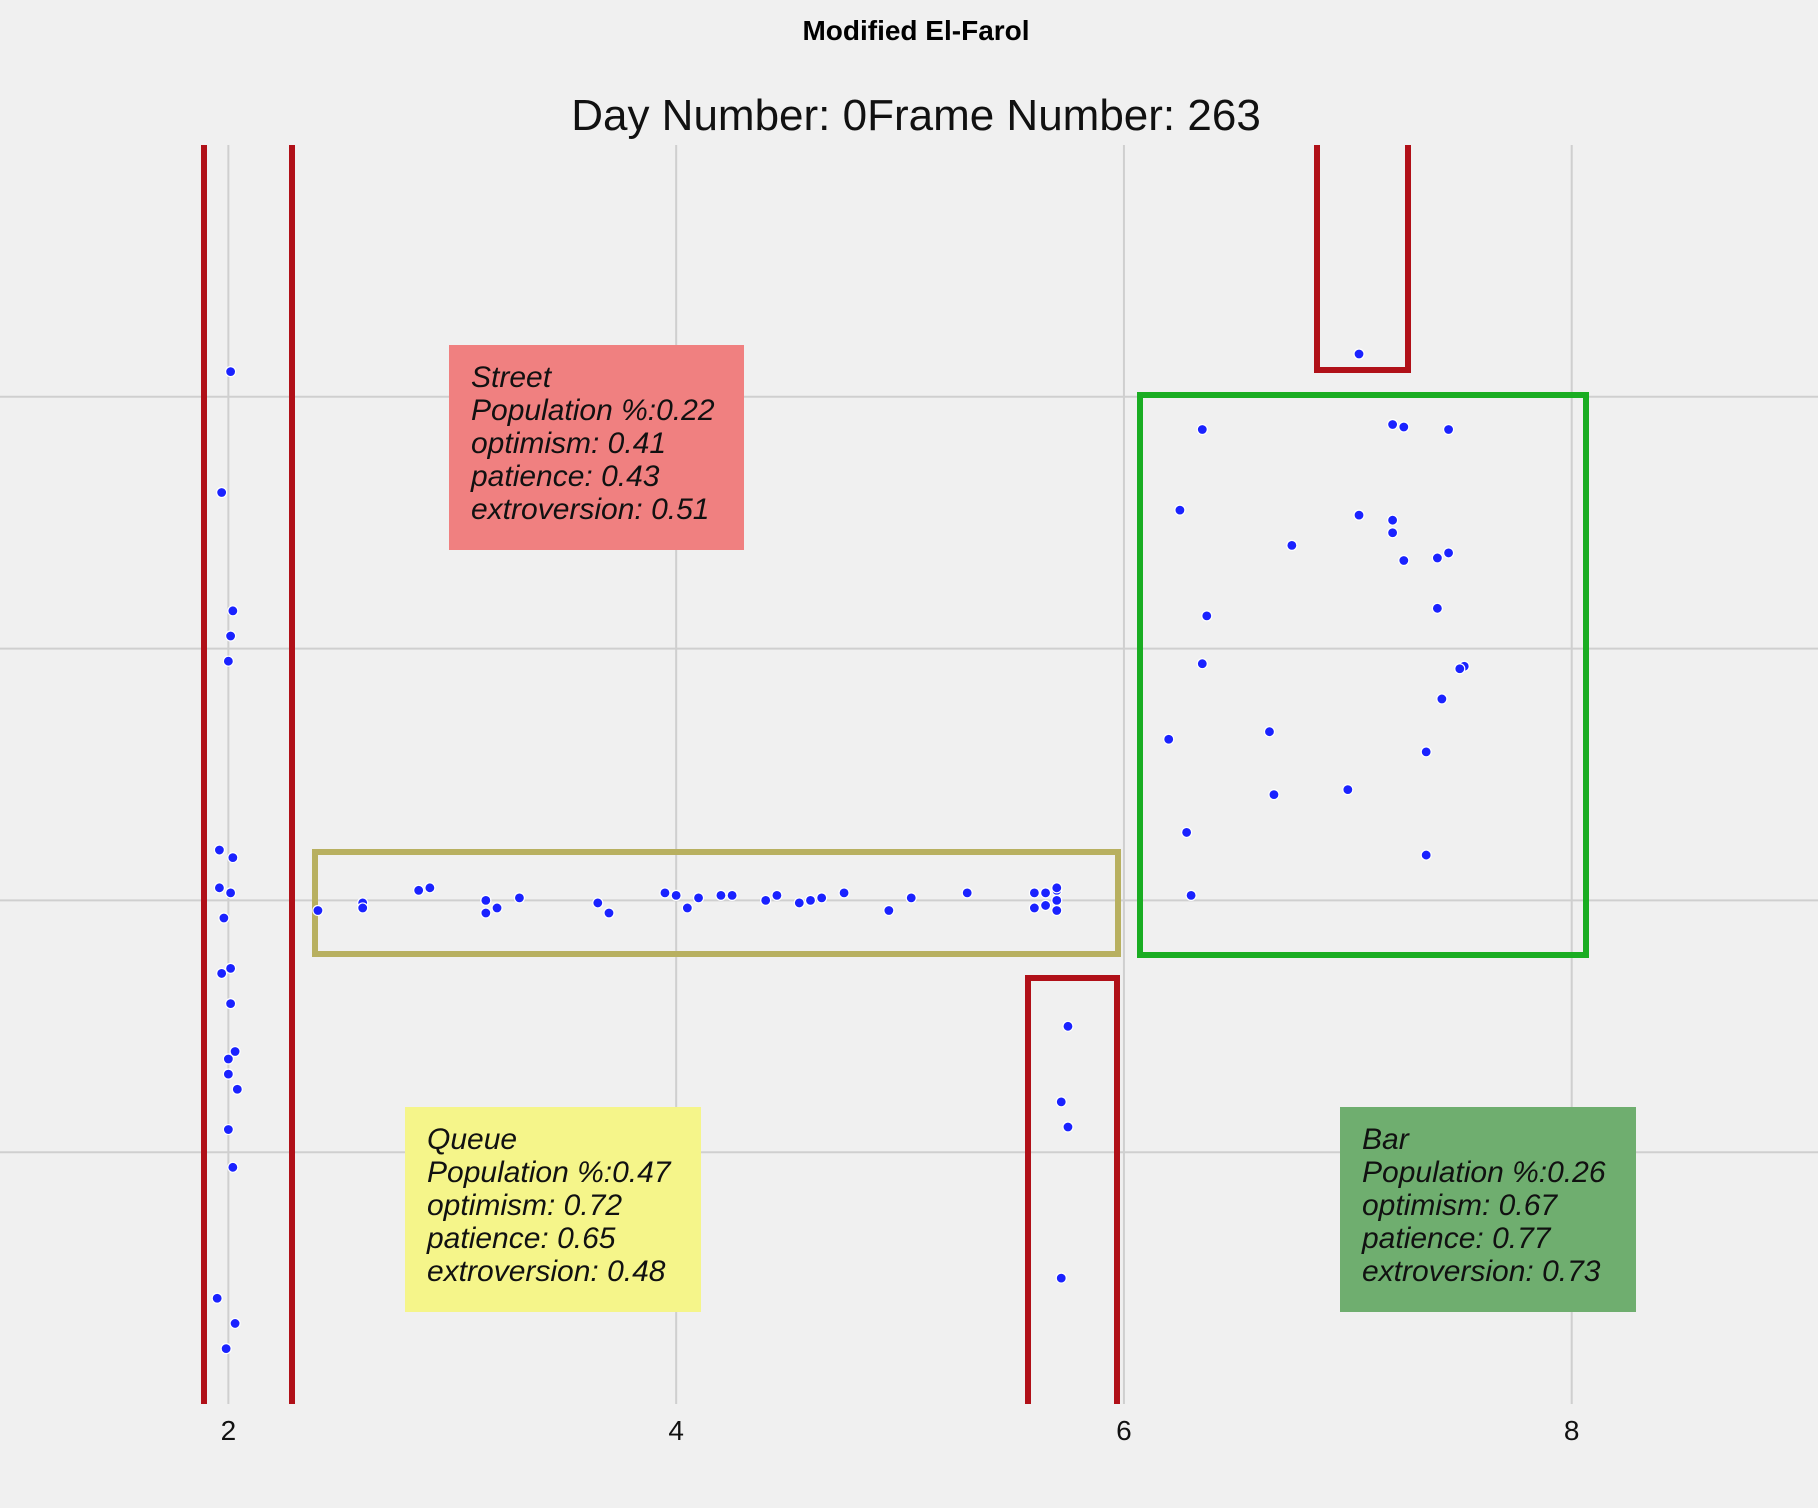 Image resolution: width=1818 pixels, height=1508 pixels. What do you see at coordinates (1484, 1172) in the screenshot?
I see `bar-annotation-line: Population %:0.26` at bounding box center [1484, 1172].